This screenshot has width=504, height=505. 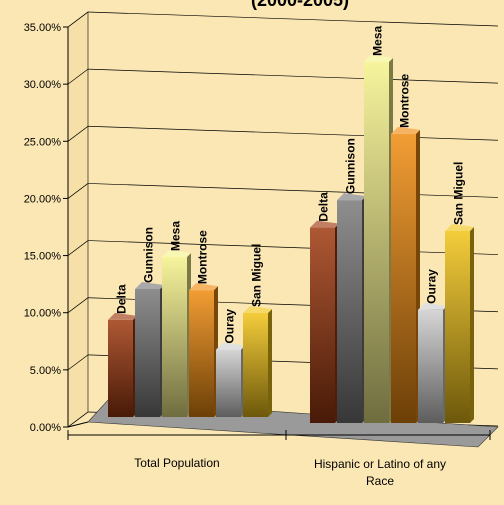 What do you see at coordinates (78, 219) in the screenshot?
I see `chart-walls` at bounding box center [78, 219].